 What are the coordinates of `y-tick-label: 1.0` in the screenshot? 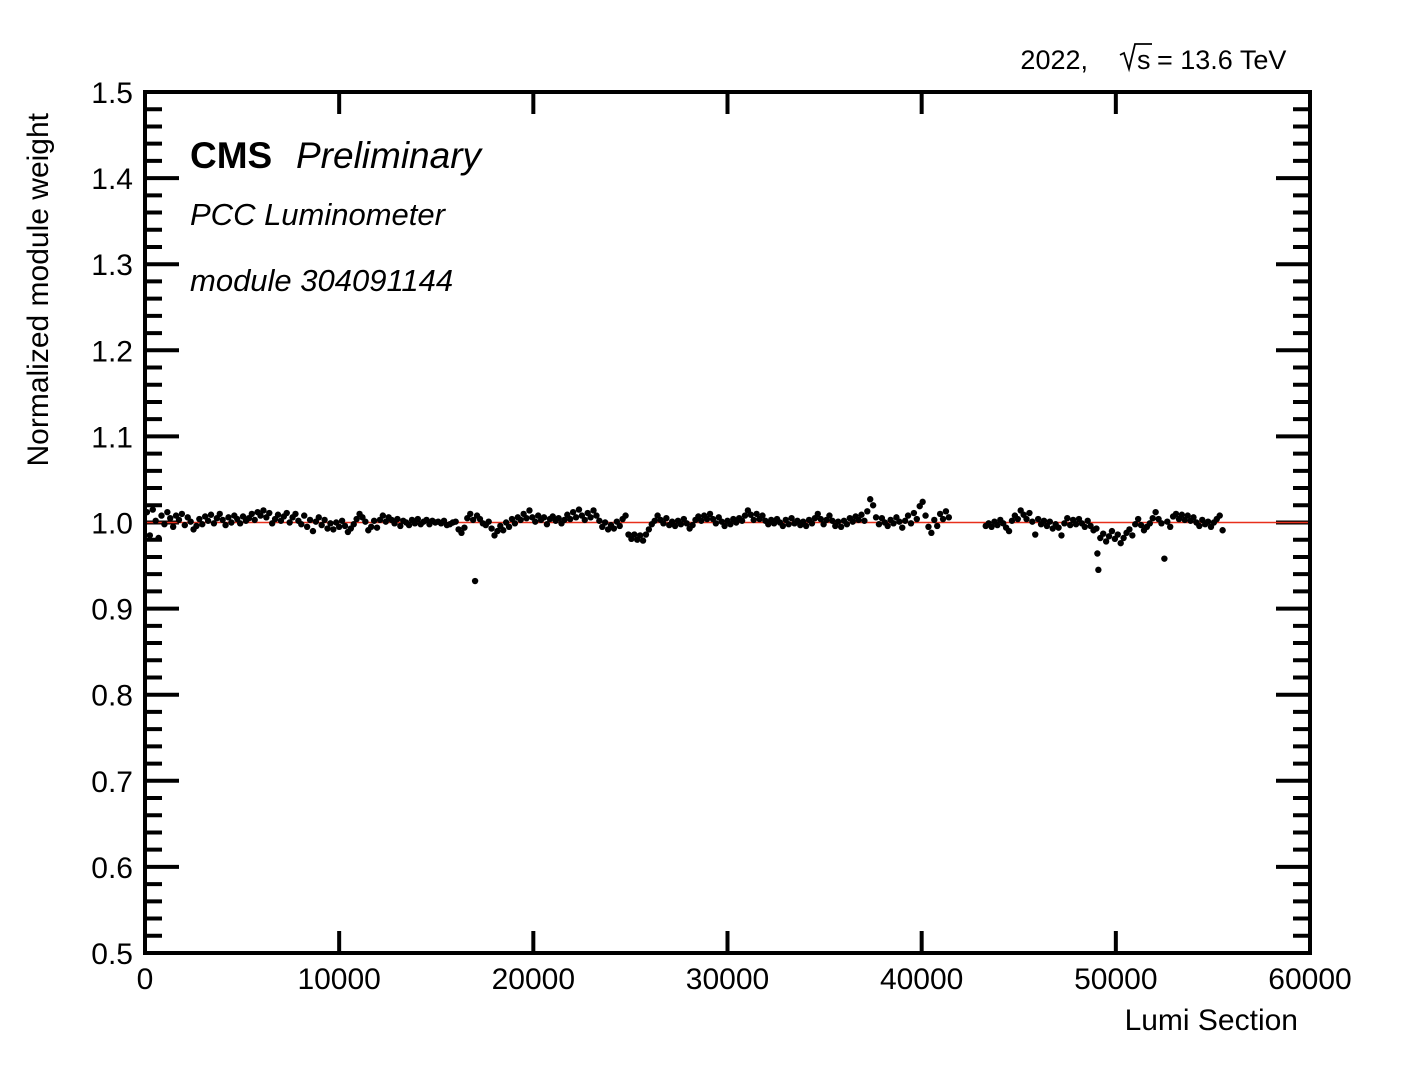 It's located at (112, 524).